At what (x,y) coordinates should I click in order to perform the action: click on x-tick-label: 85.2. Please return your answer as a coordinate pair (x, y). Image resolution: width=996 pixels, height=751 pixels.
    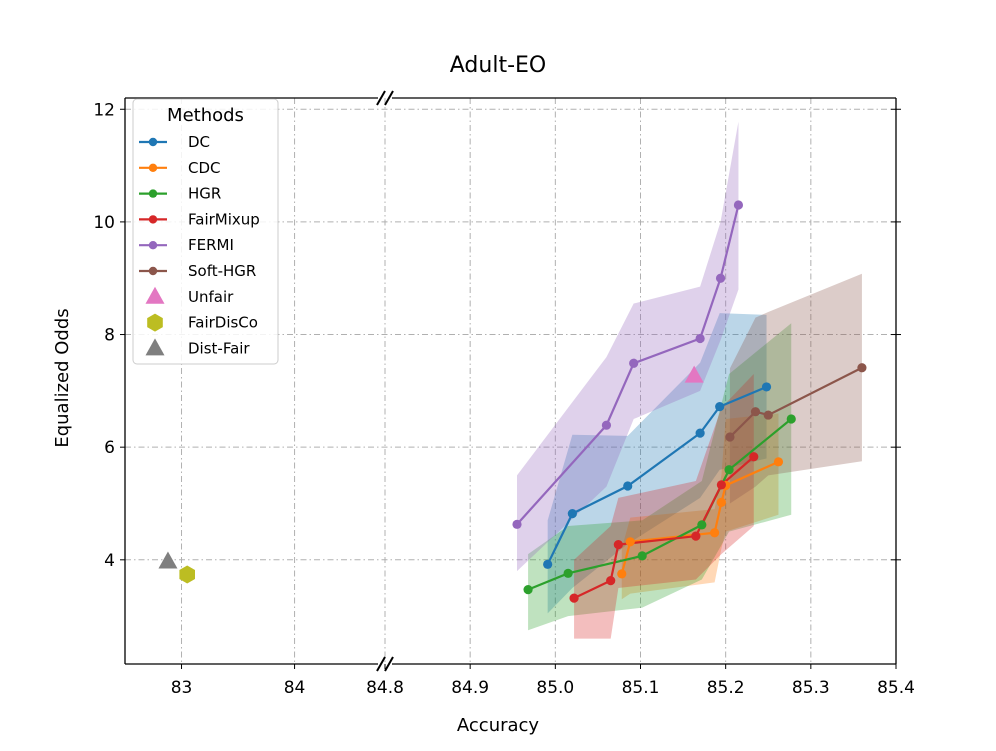
    Looking at the image, I should click on (726, 688).